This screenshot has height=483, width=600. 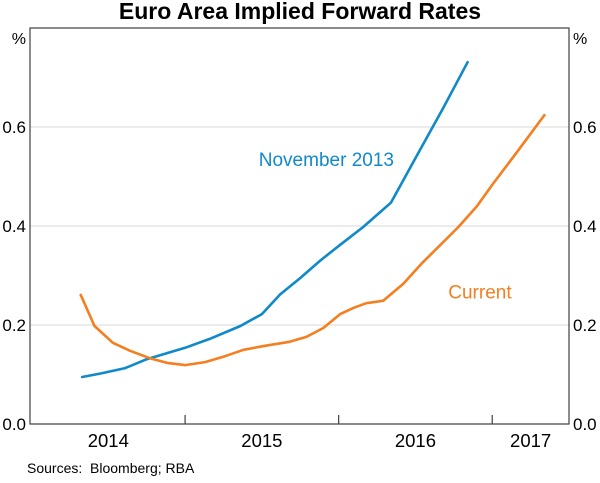 I want to click on y-axis-label-left: 0.0, so click(x=14, y=424).